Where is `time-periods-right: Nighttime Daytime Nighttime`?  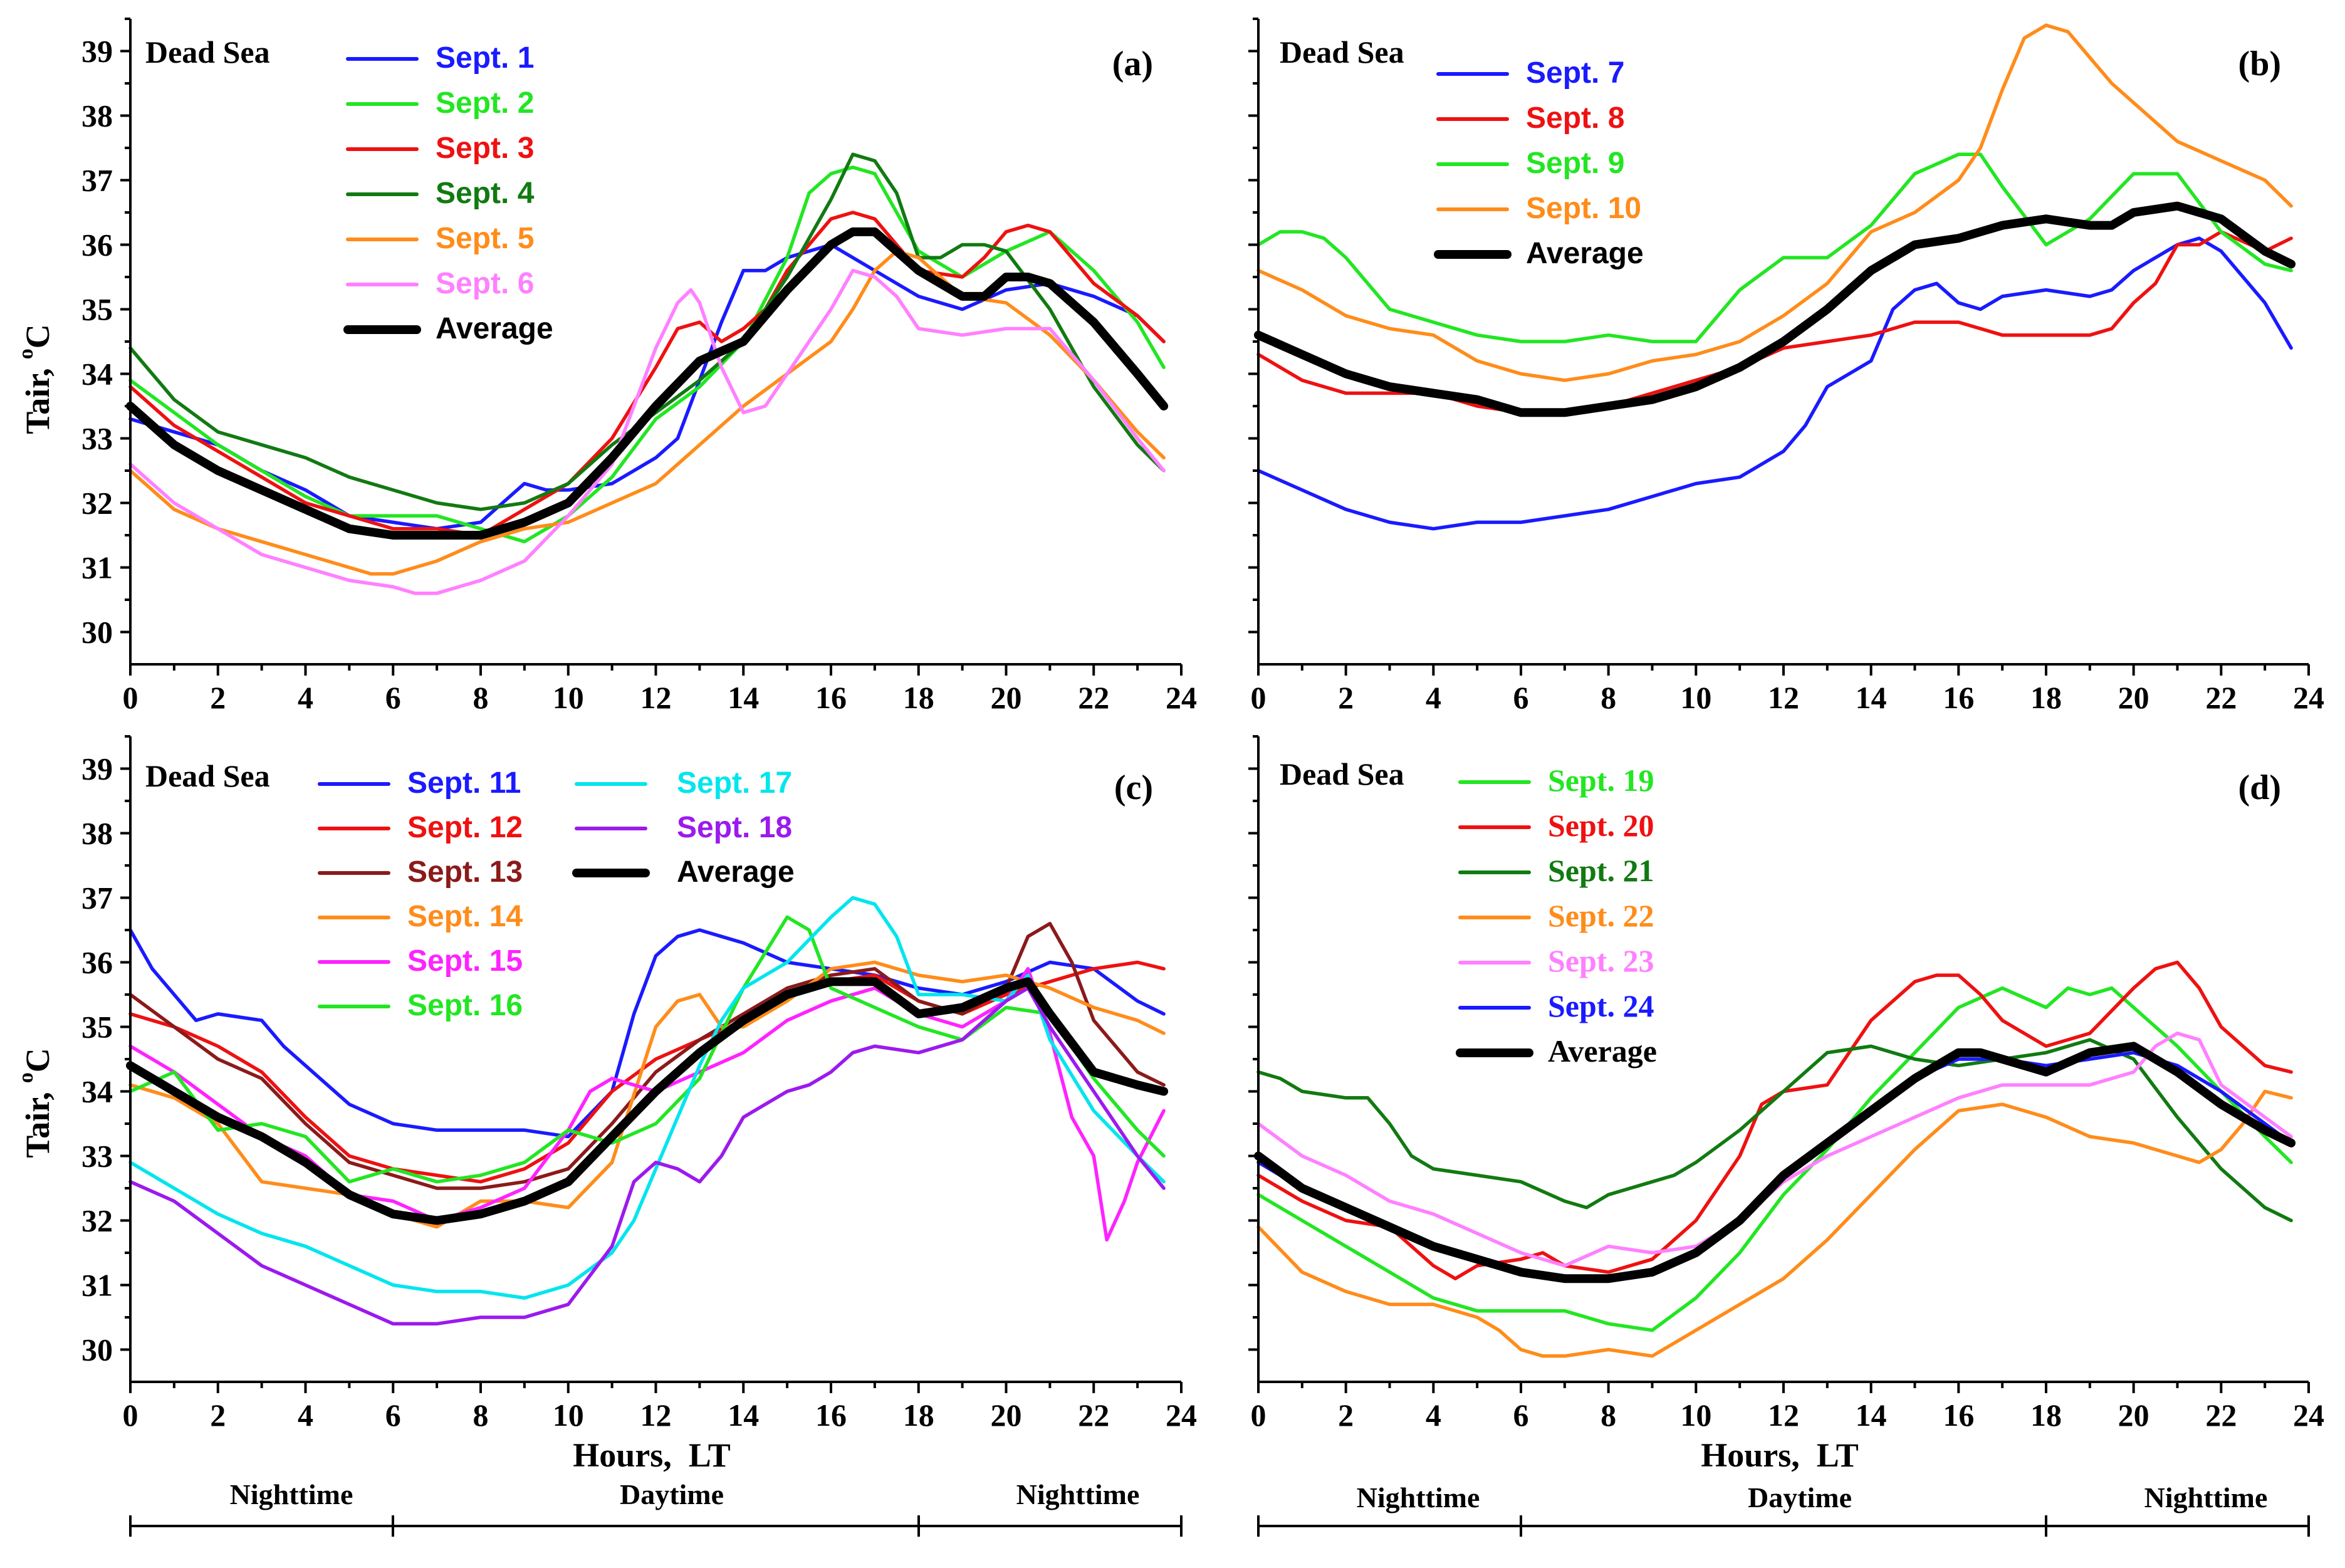
time-periods-right: Nighttime Daytime Nighttime is located at coordinates (1783, 1509).